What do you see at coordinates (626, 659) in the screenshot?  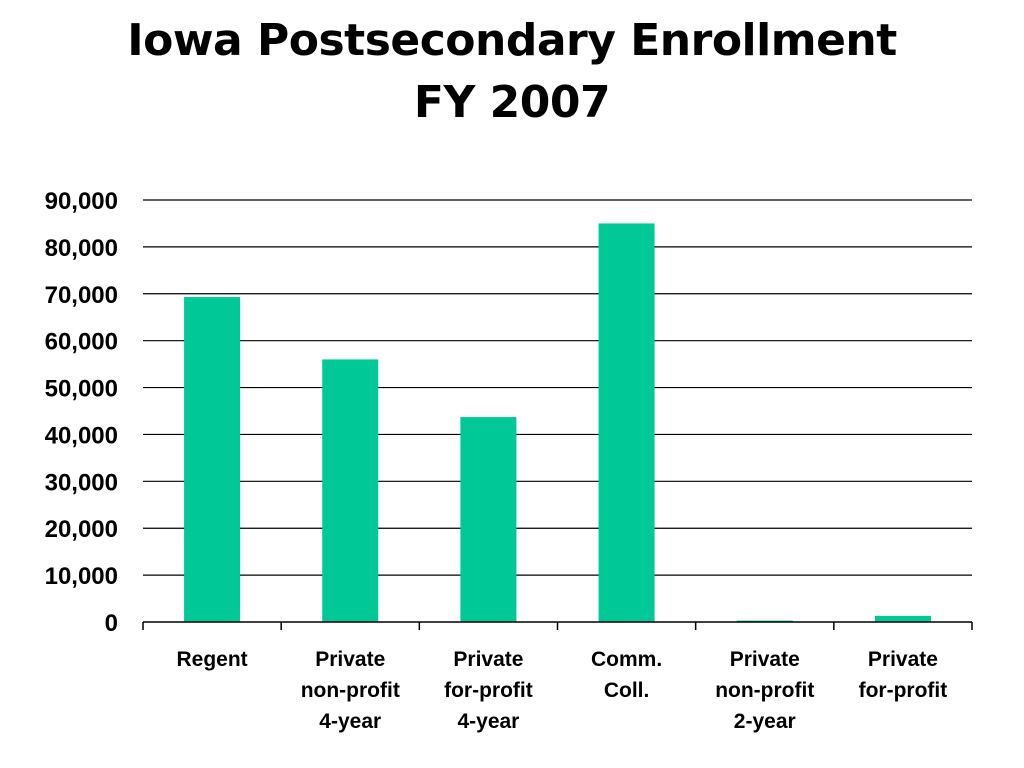 I see `x-tick-label-line: Comm.` at bounding box center [626, 659].